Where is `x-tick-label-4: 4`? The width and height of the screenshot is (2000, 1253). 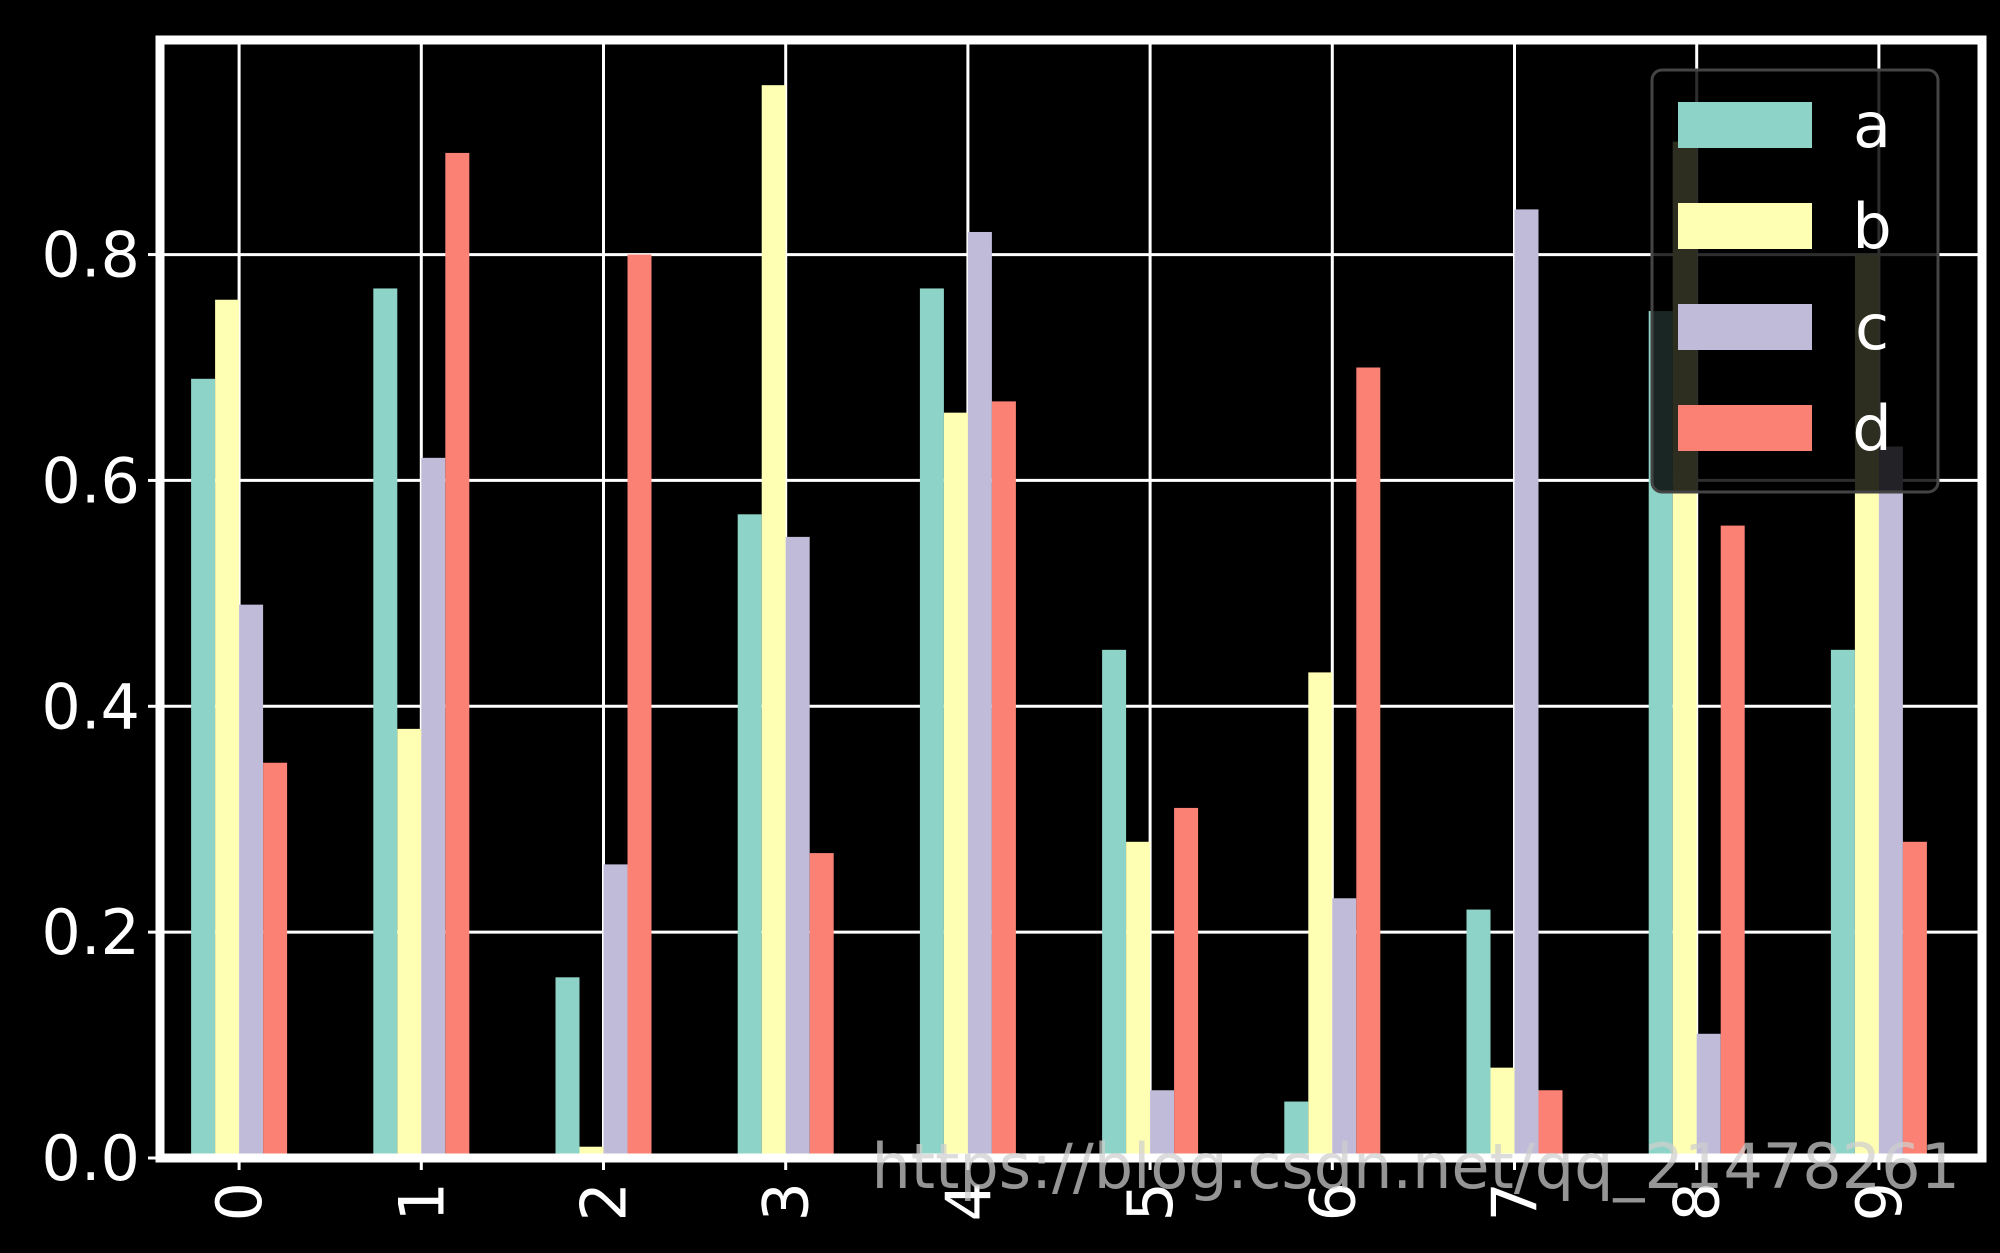 x-tick-label-4: 4 is located at coordinates (968, 1201).